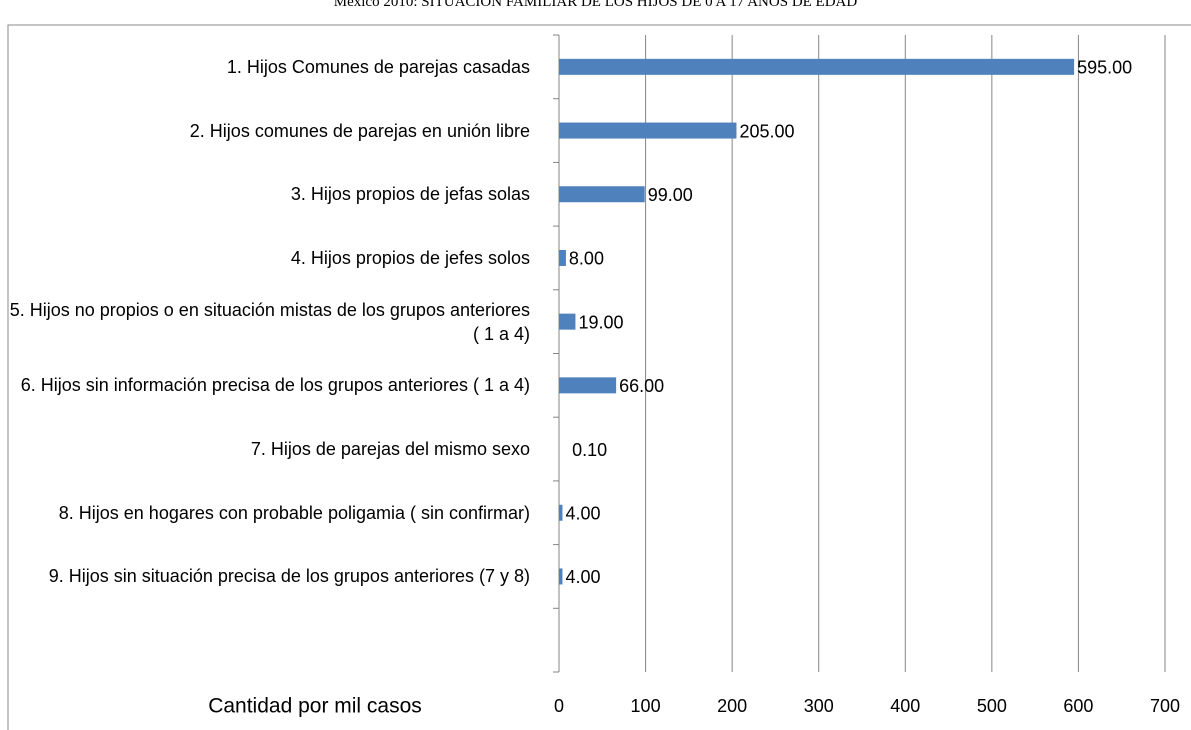 Image resolution: width=1191 pixels, height=730 pixels. Describe the element at coordinates (646, 706) in the screenshot. I see `x-tick-label: 100` at that location.